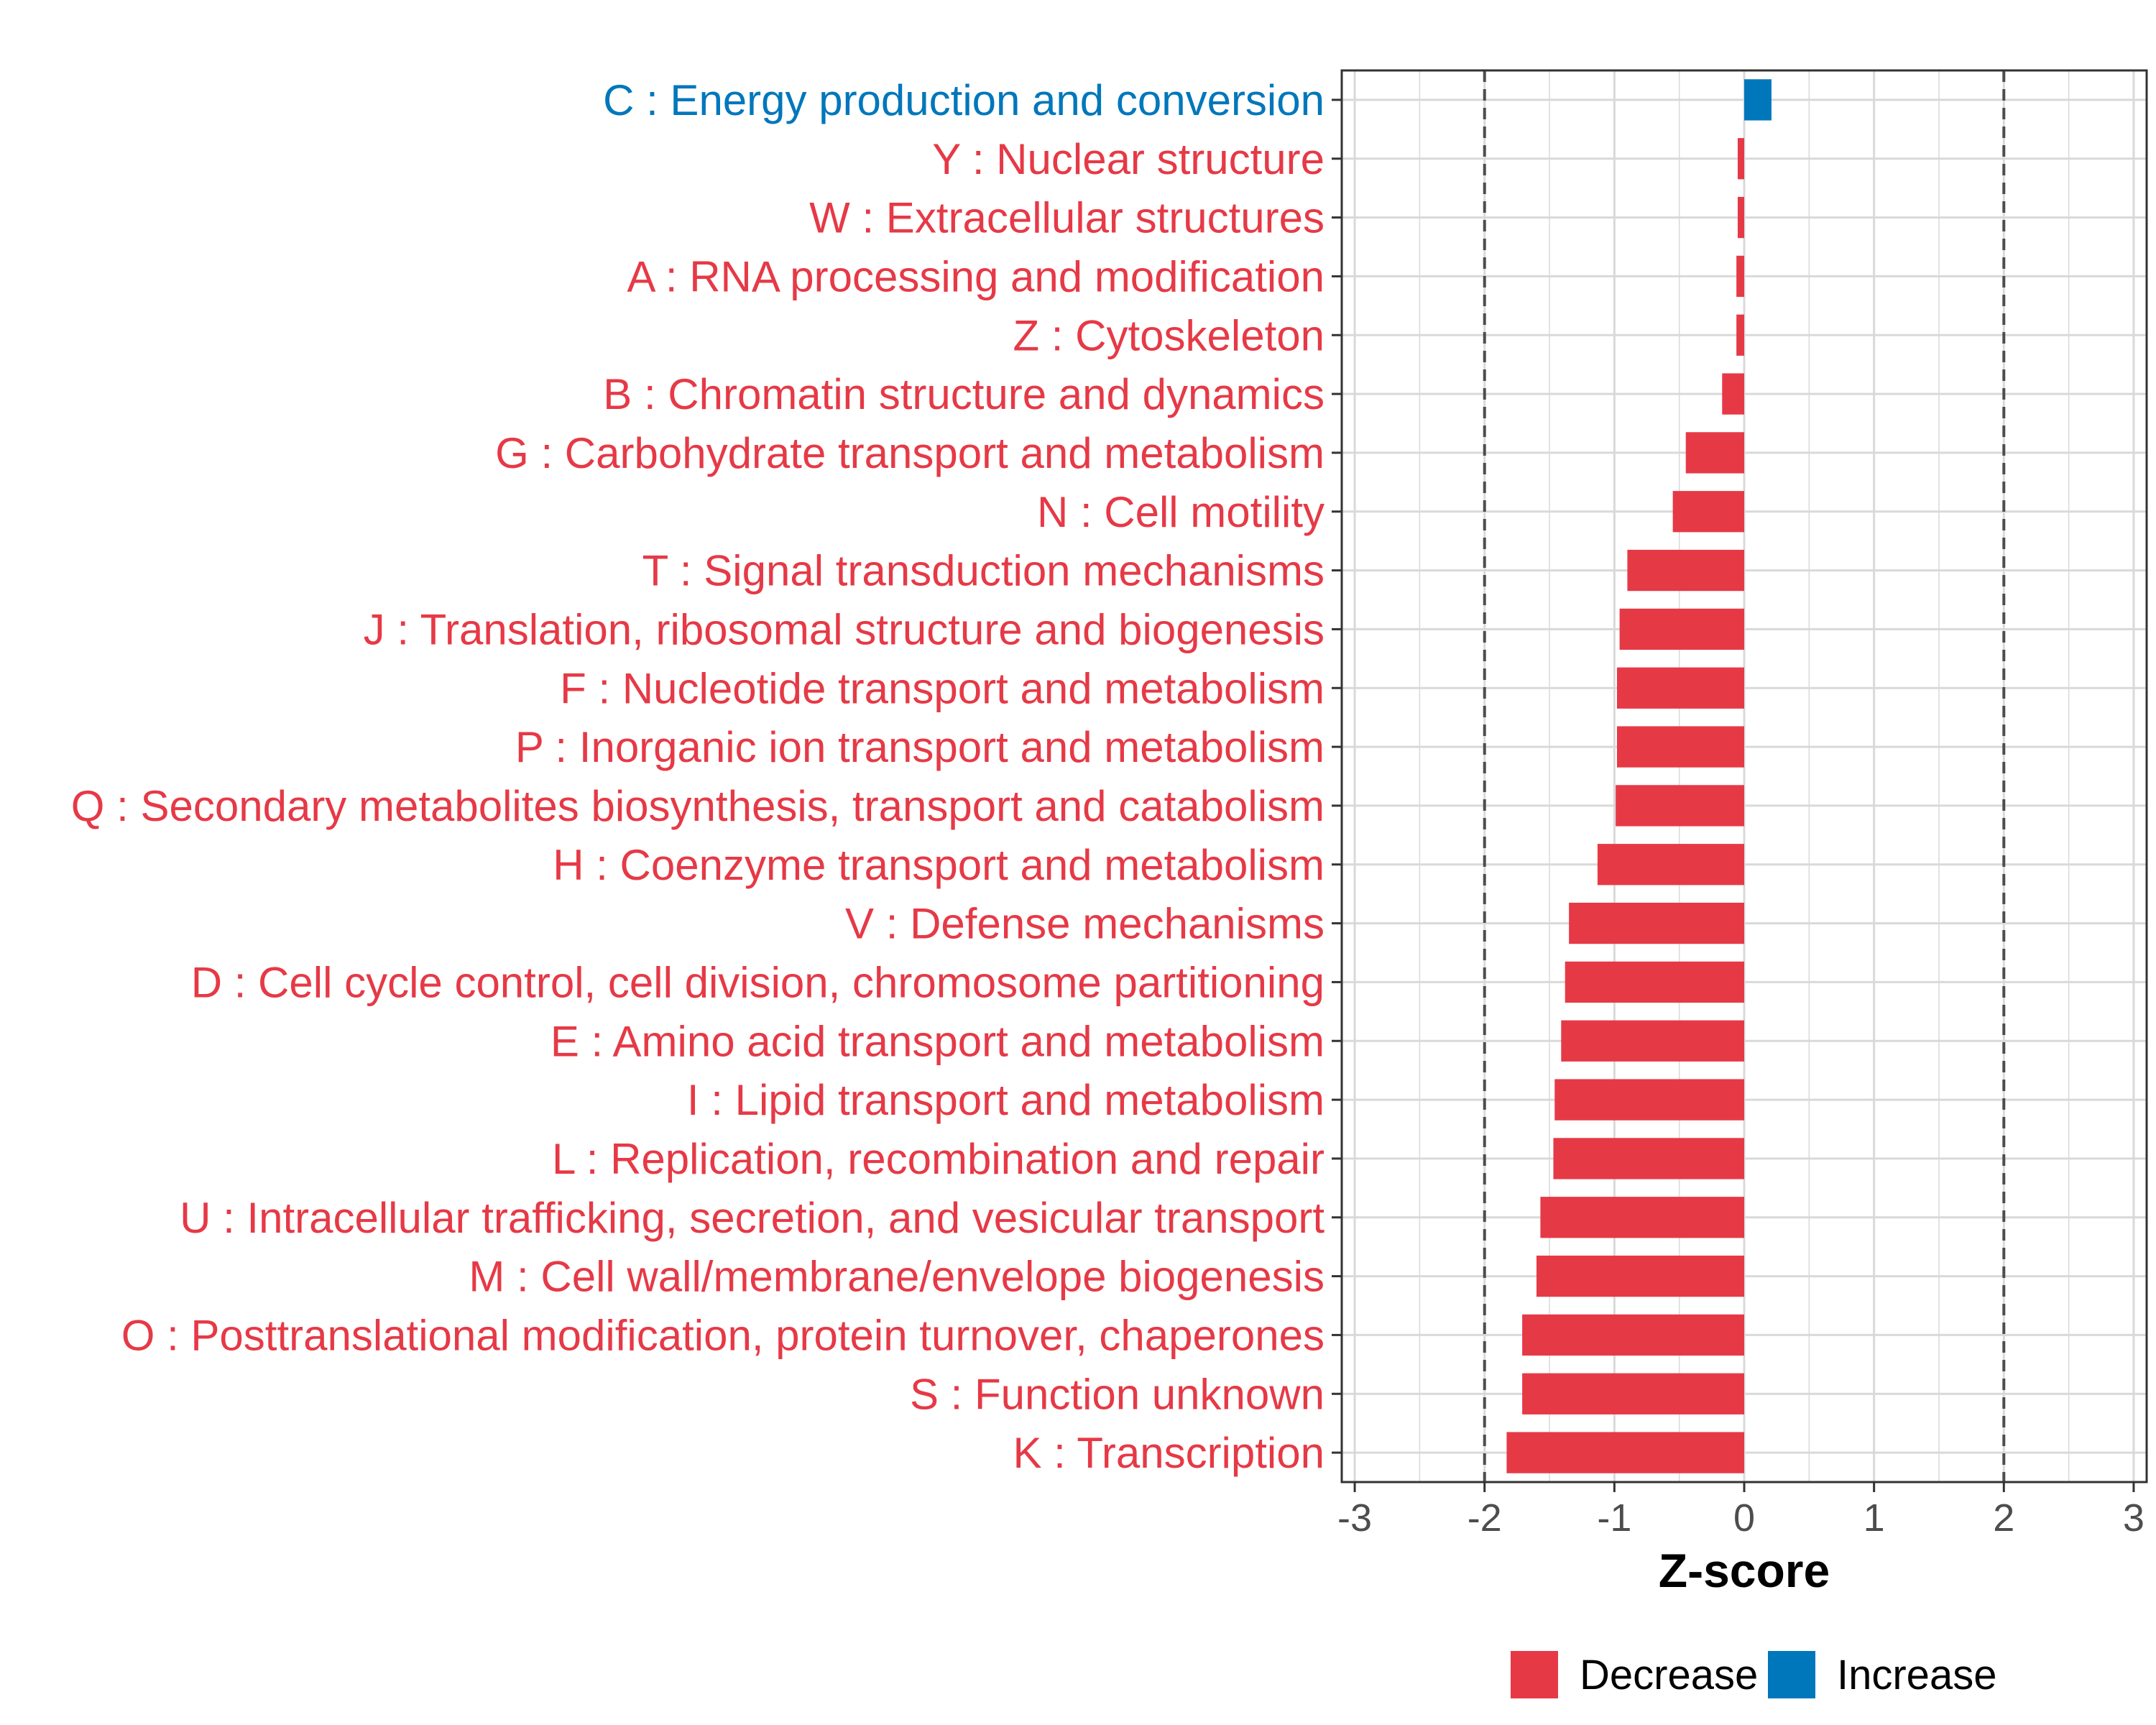  What do you see at coordinates (1181, 512) in the screenshot?
I see `category-label: N : Cell motility` at bounding box center [1181, 512].